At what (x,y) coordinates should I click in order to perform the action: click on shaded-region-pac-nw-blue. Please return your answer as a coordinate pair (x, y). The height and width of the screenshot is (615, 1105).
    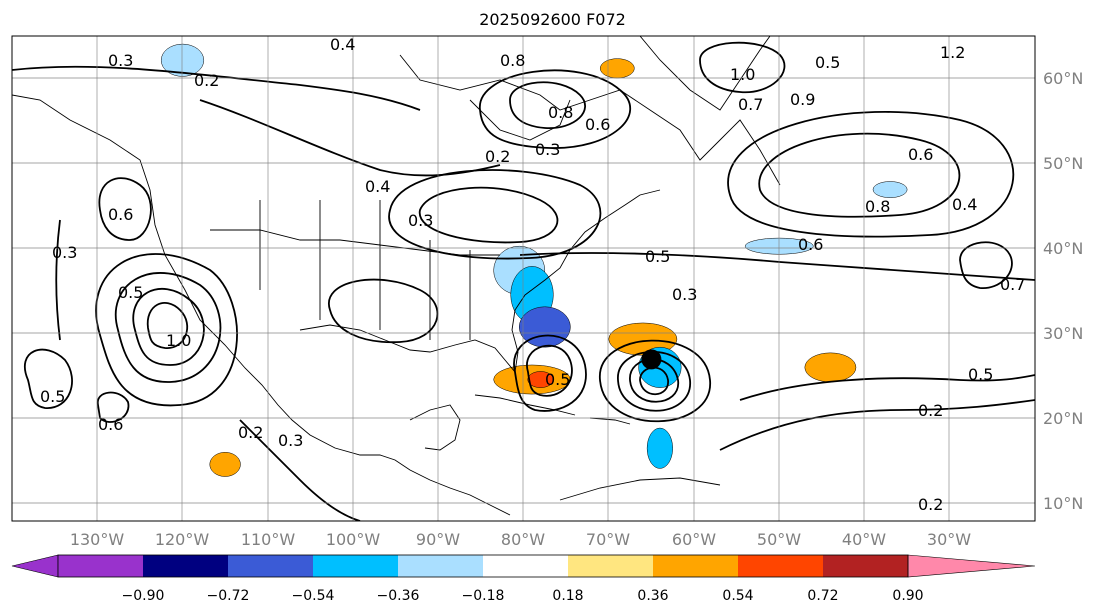
    Looking at the image, I should click on (182, 60).